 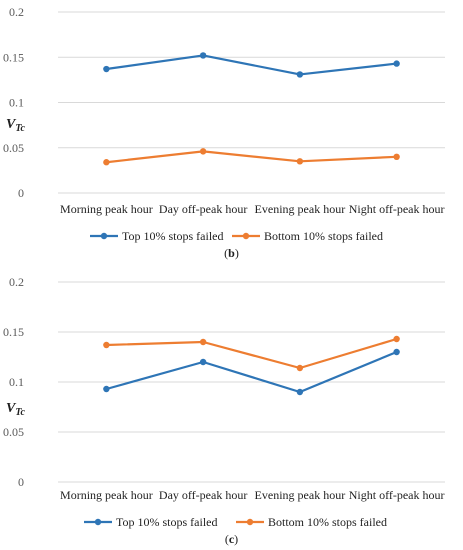 I want to click on figure-caption: (b), so click(x=231, y=253).